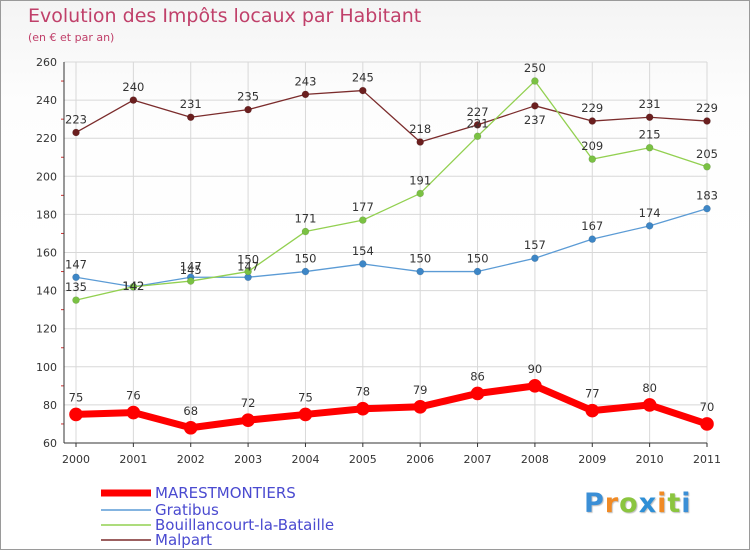 This screenshot has height=550, width=750. I want to click on data-label: 135, so click(76, 287).